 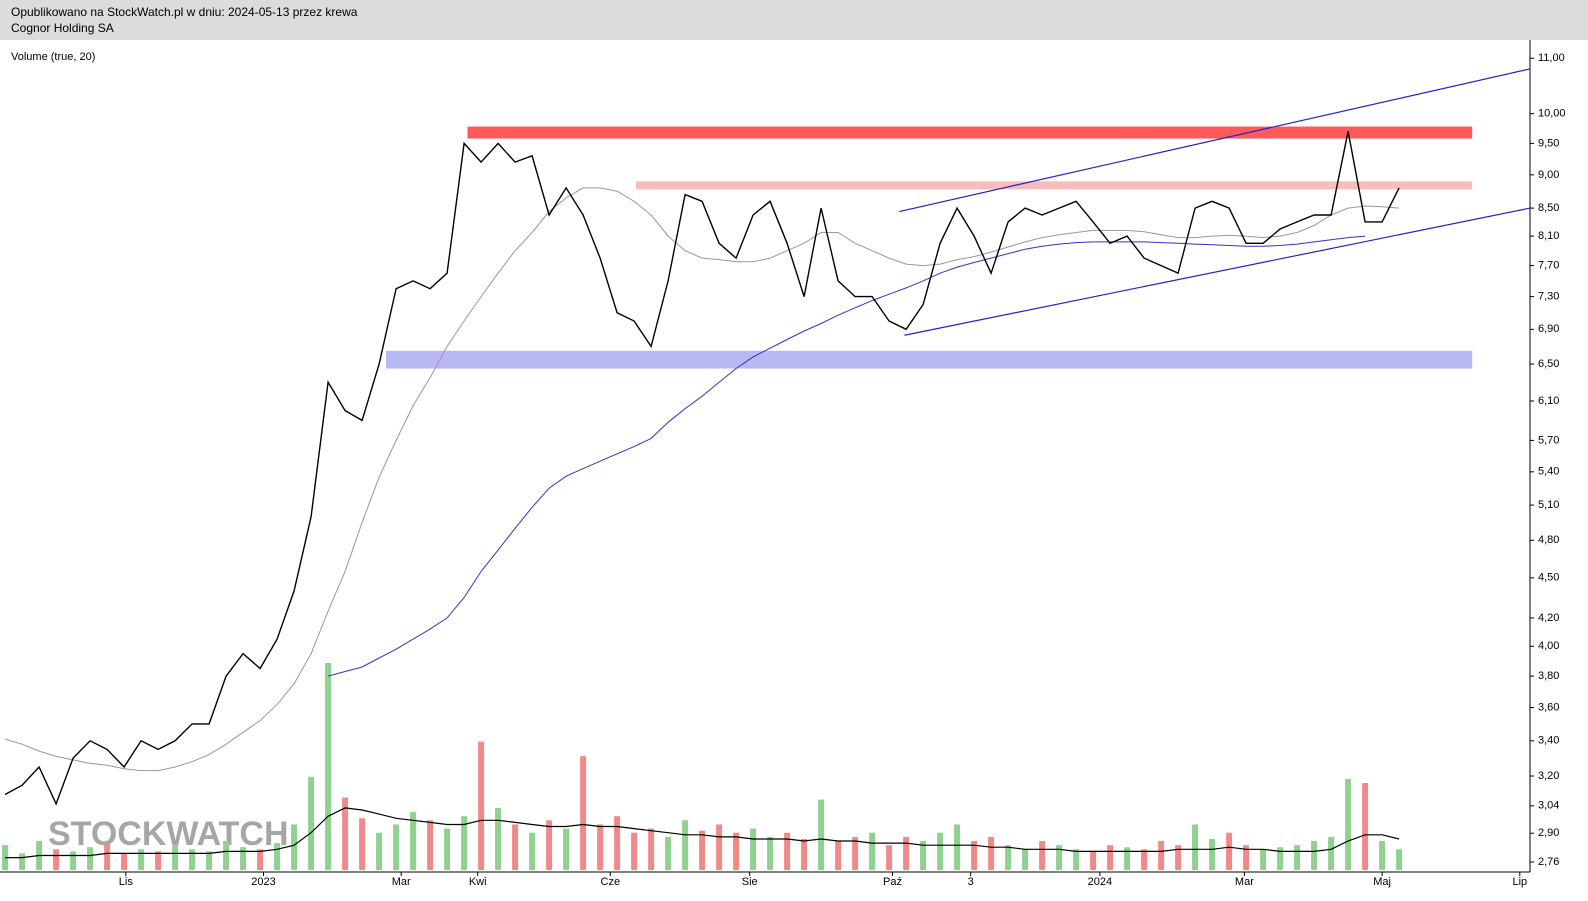 What do you see at coordinates (970, 132) in the screenshot?
I see `zone` at bounding box center [970, 132].